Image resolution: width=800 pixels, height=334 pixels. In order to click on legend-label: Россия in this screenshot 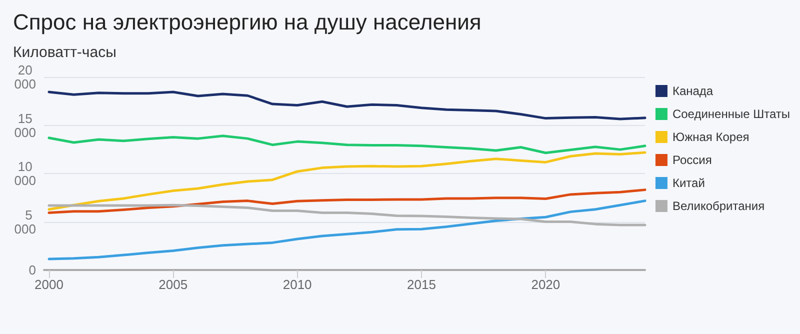, I will do `click(692, 160)`.